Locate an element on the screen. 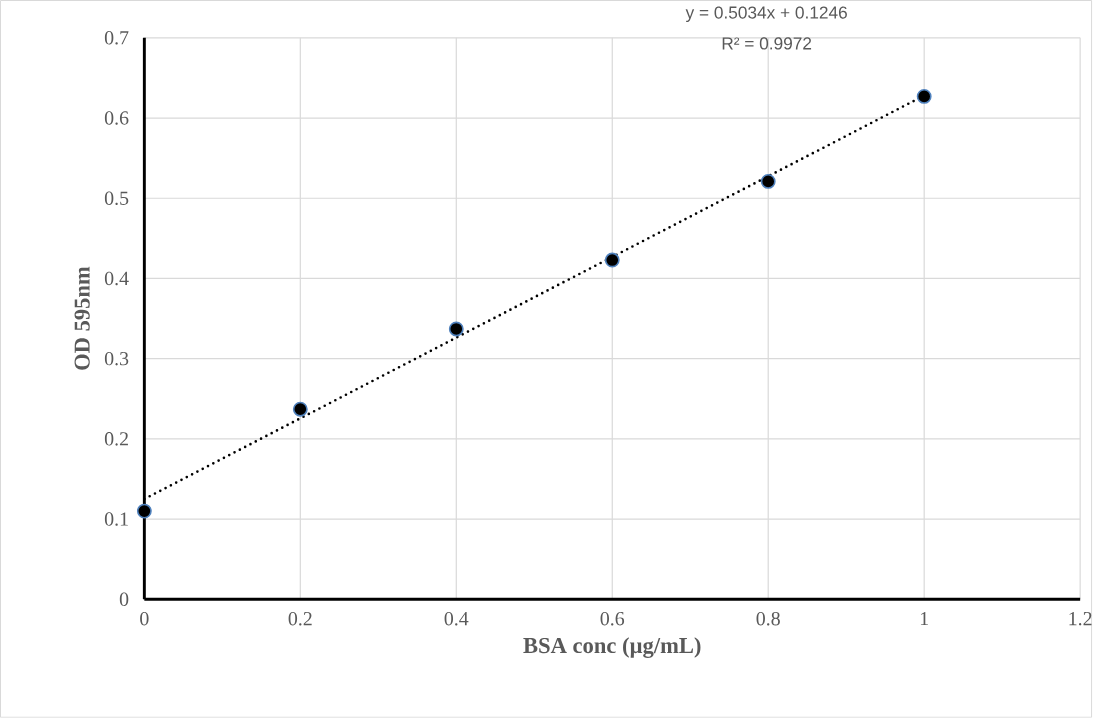 Image resolution: width=1097 pixels, height=718 pixels. x-tick-label: 0.2 is located at coordinates (300, 619).